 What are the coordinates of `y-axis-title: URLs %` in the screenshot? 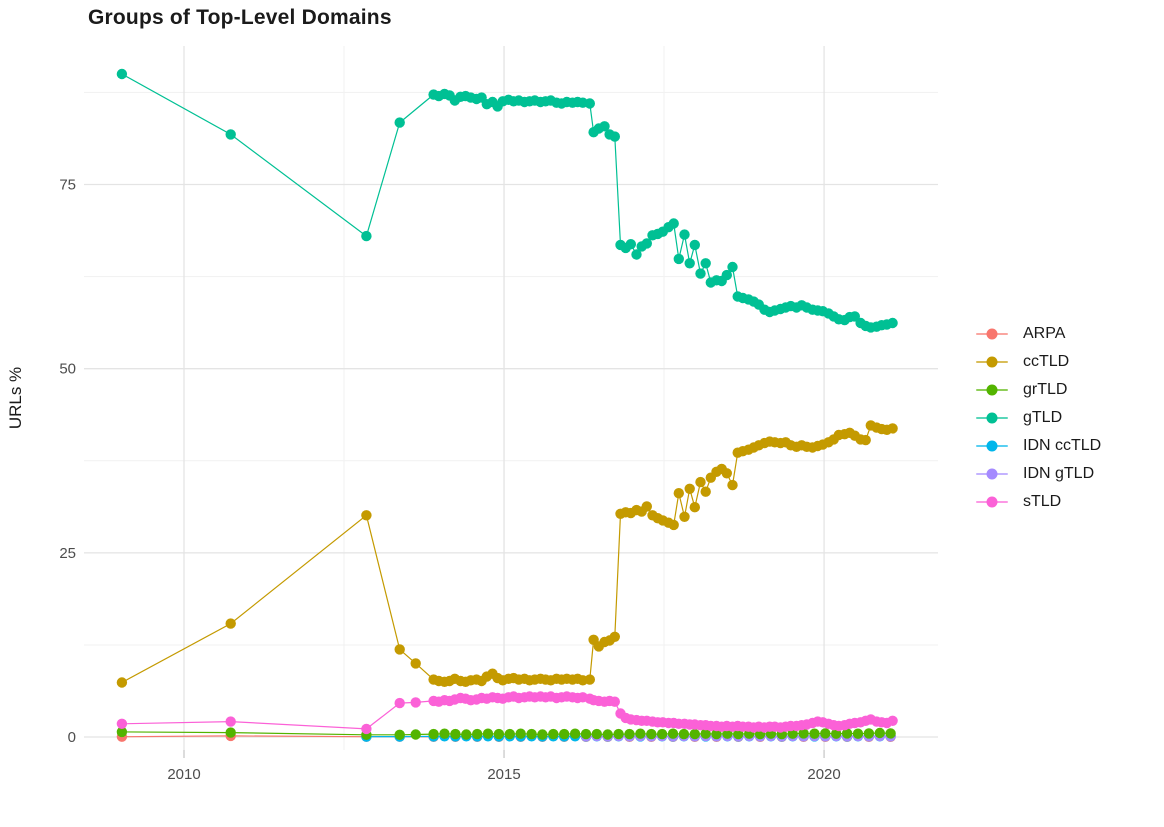 It's located at (15, 398).